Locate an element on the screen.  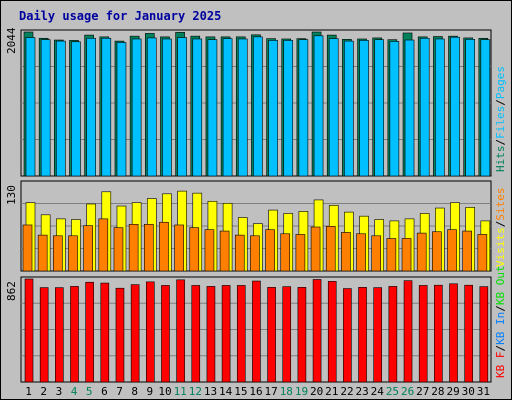
x-tick-label: 12 is located at coordinates (195, 391).